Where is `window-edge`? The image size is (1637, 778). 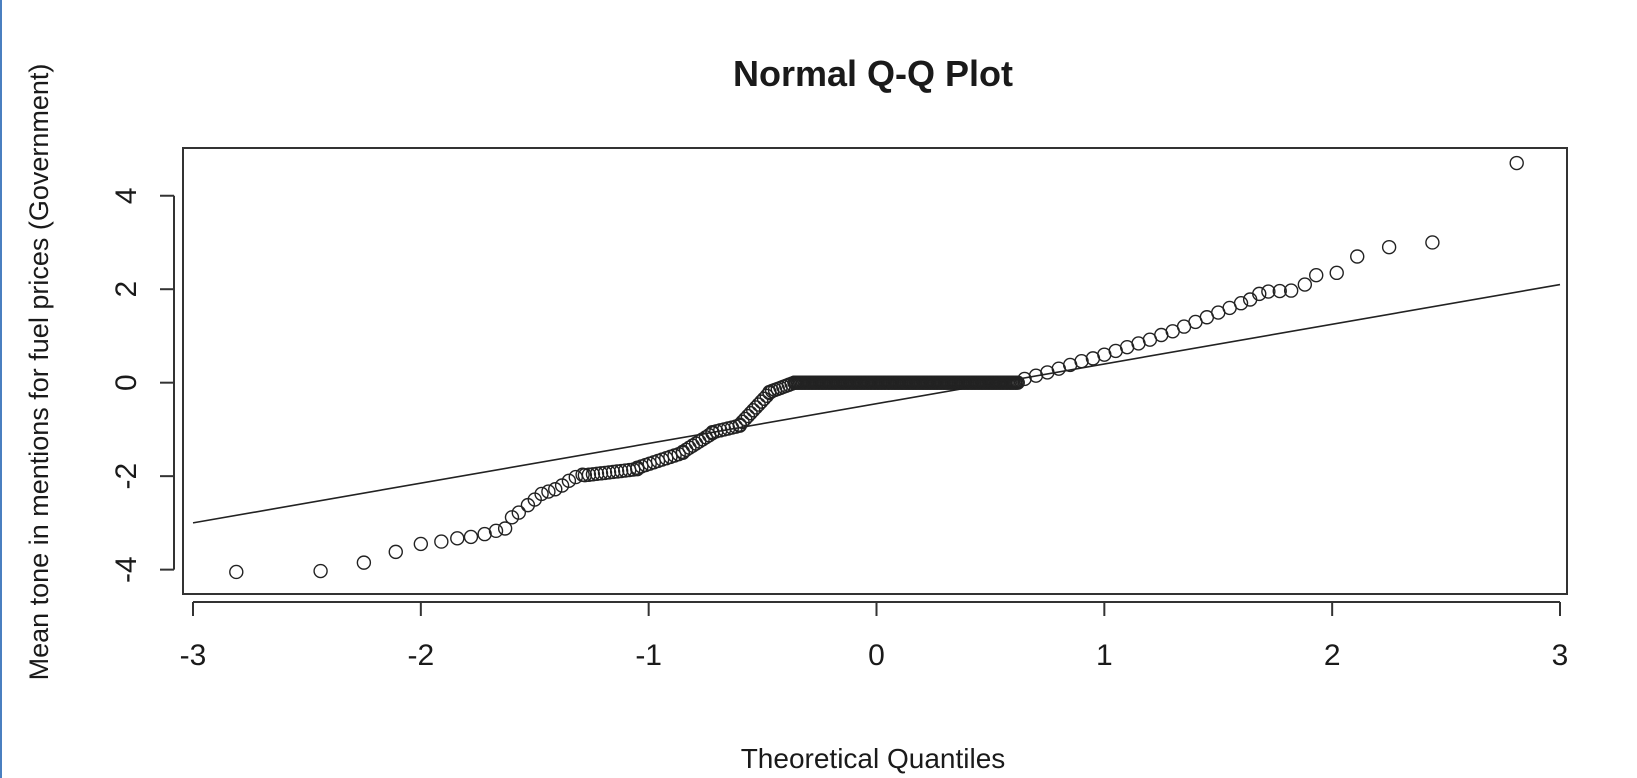 window-edge is located at coordinates (1, 389).